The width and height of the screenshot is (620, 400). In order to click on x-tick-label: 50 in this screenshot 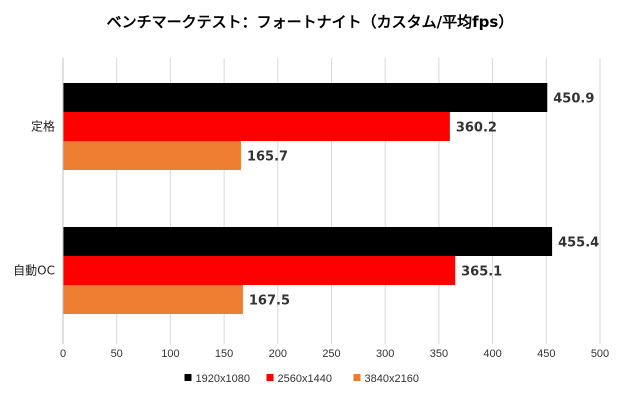, I will do `click(117, 354)`.